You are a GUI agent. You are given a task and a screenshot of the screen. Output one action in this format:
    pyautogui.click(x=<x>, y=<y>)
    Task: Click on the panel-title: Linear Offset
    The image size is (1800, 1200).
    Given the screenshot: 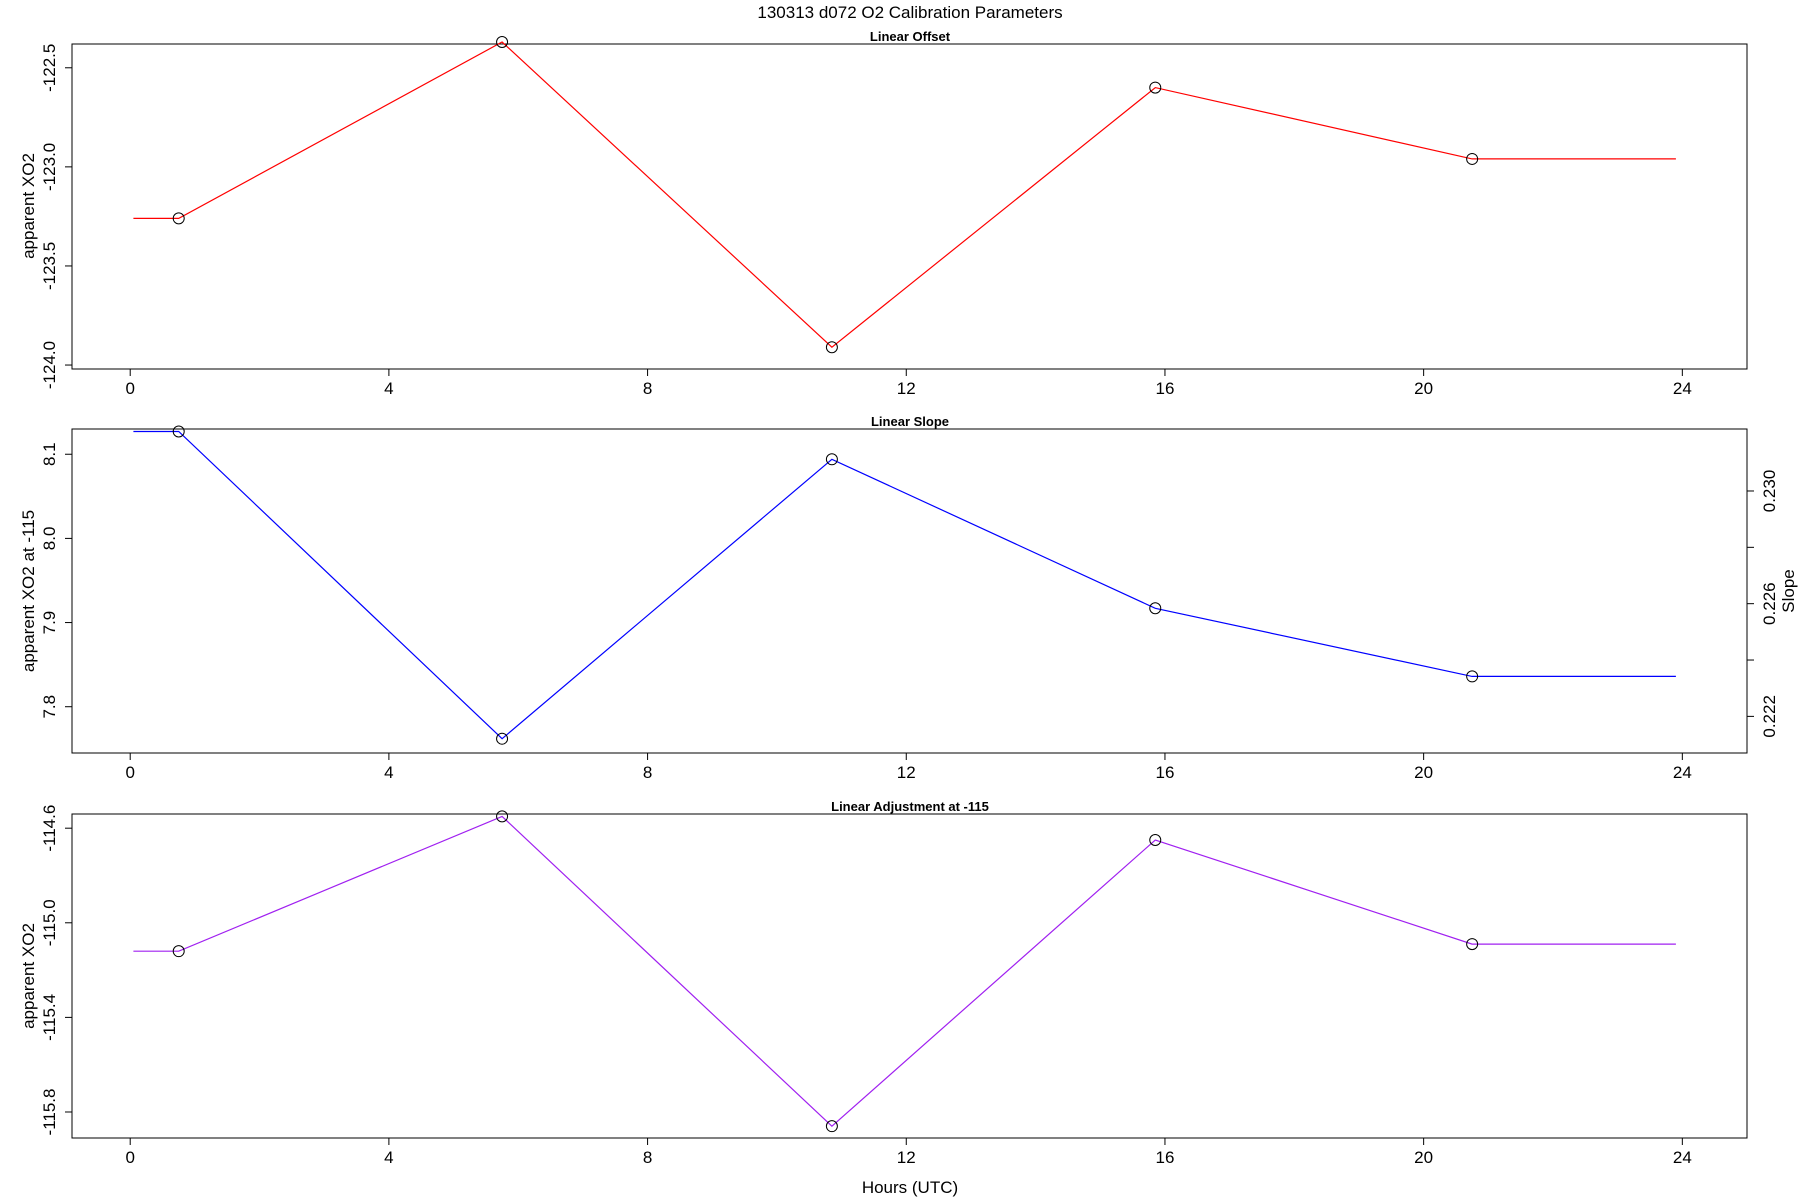 What is the action you would take?
    pyautogui.click(x=910, y=36)
    